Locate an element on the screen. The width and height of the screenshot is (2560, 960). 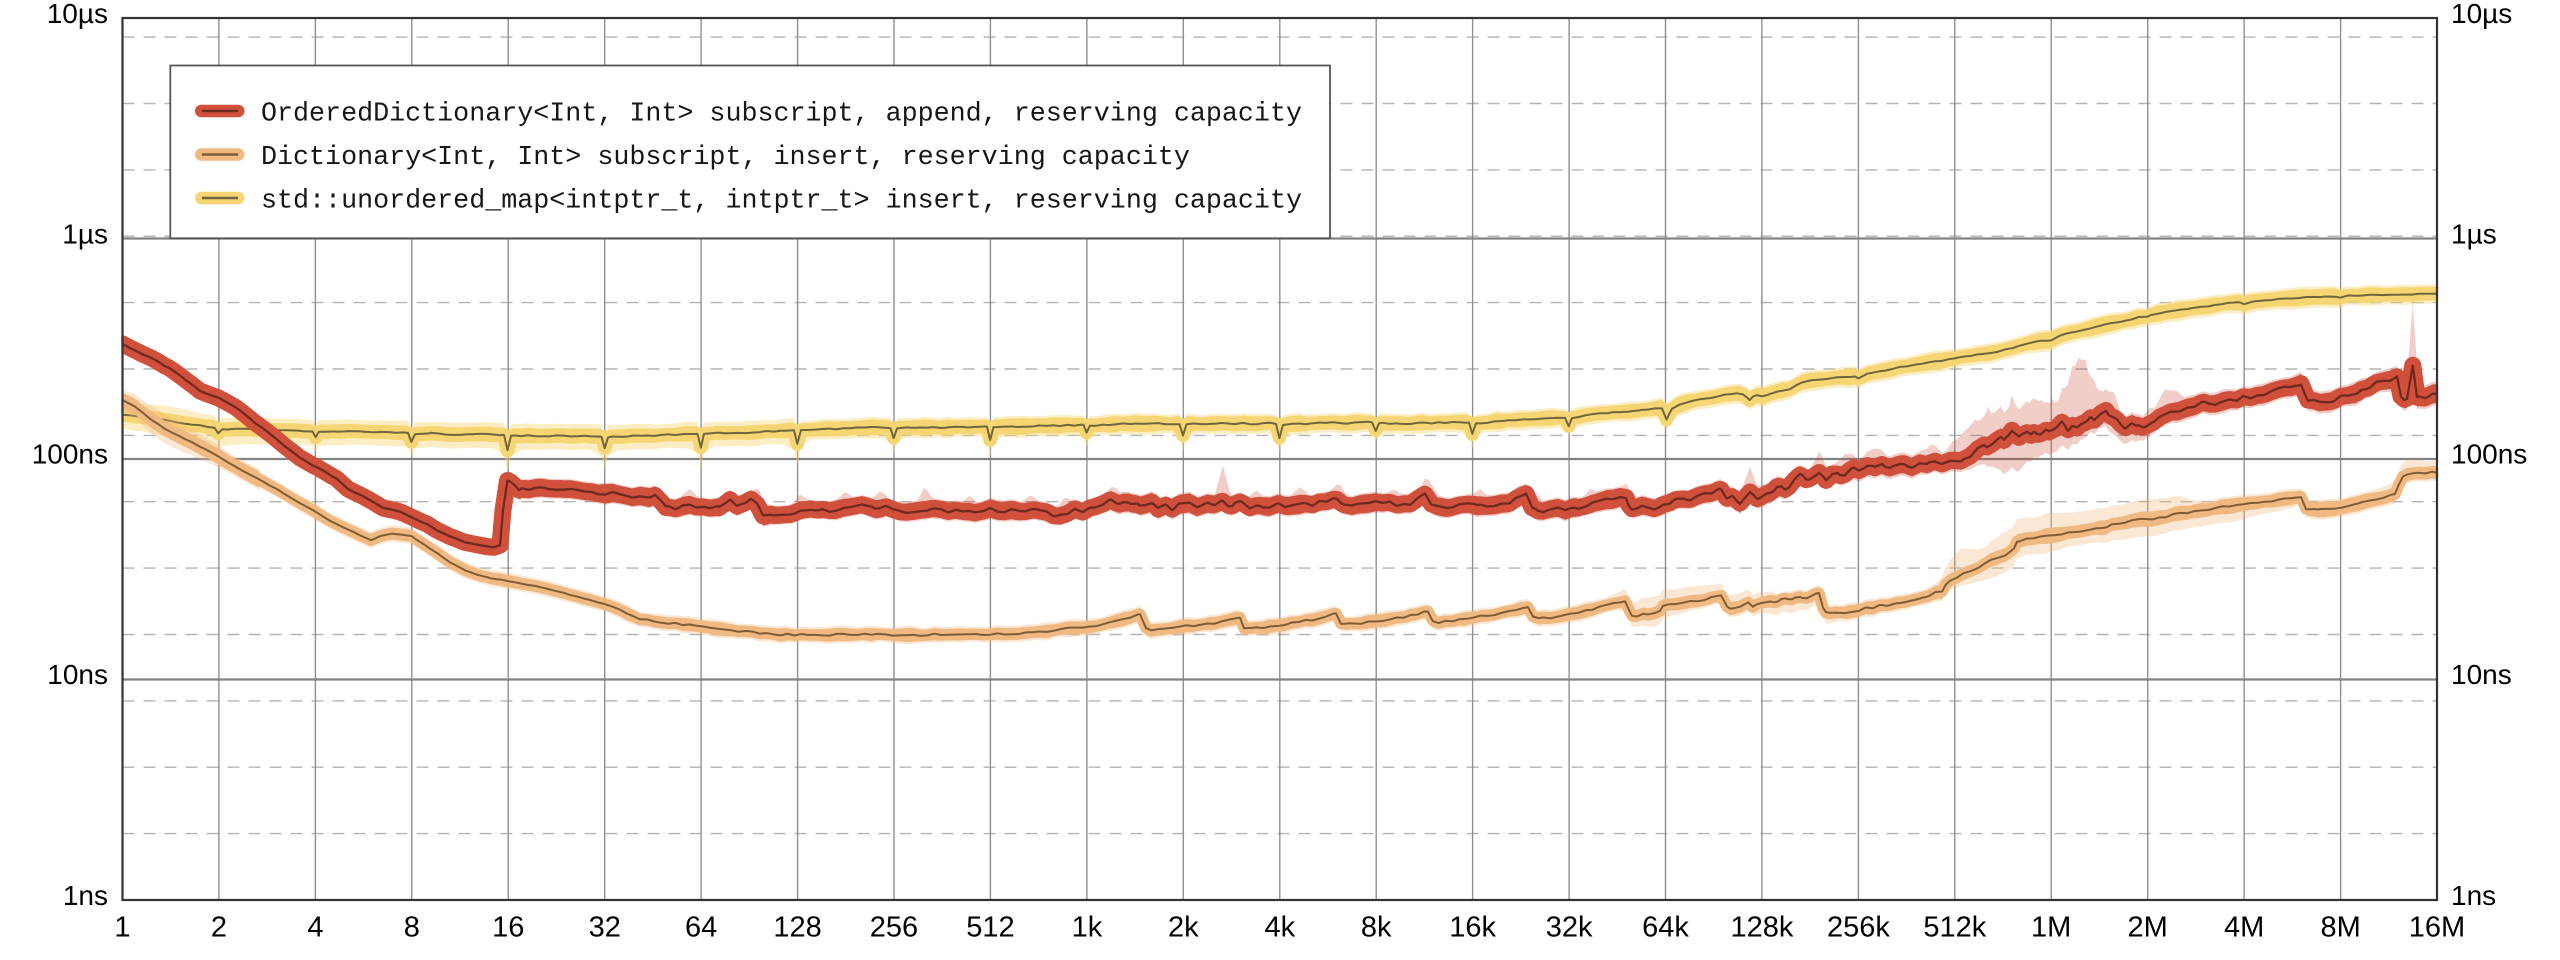
svg-text: 2k is located at coordinates (1183, 928).